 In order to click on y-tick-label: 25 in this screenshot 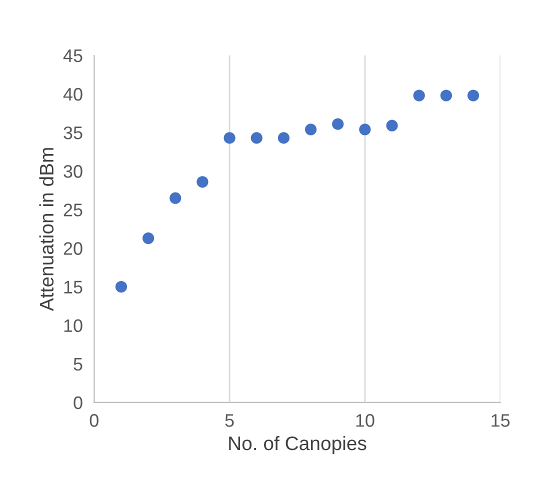, I will do `click(73, 210)`.